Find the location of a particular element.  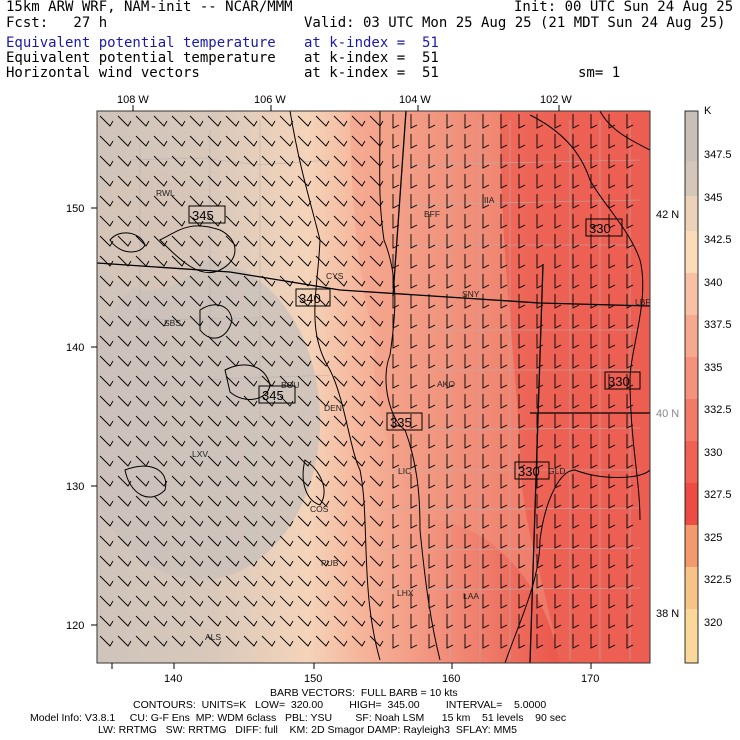

lat-label-42n: 42 N is located at coordinates (667, 215).